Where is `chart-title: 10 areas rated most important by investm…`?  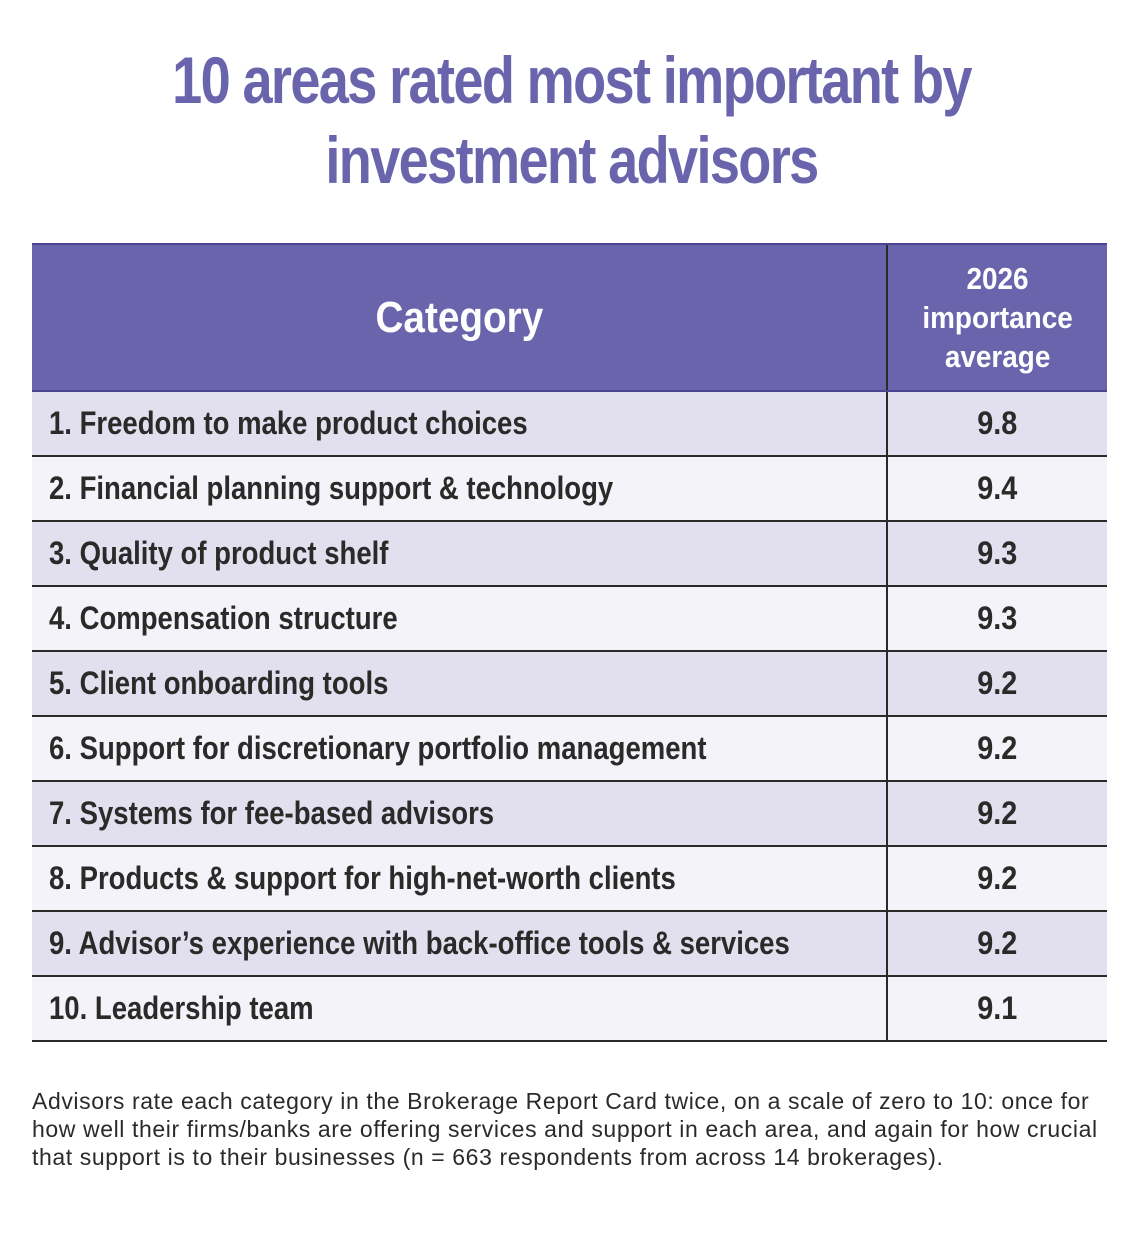 chart-title: 10 areas rated most important by investm… is located at coordinates (572, 120).